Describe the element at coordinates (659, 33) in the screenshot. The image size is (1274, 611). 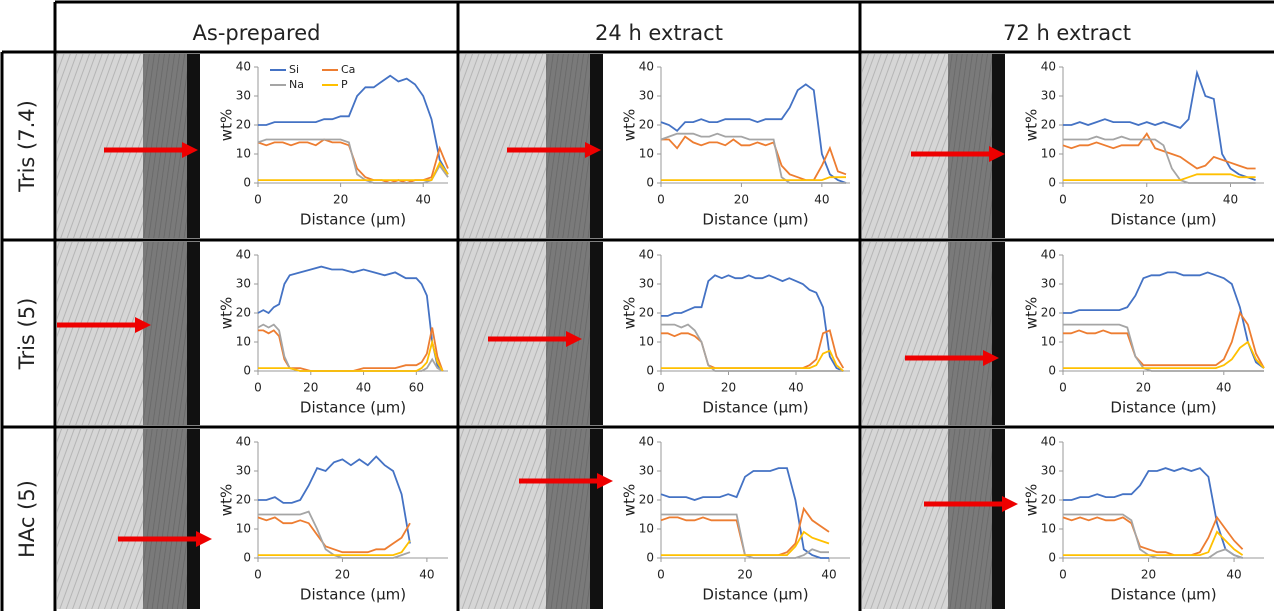
I see `column-header: 24 h extract` at that location.